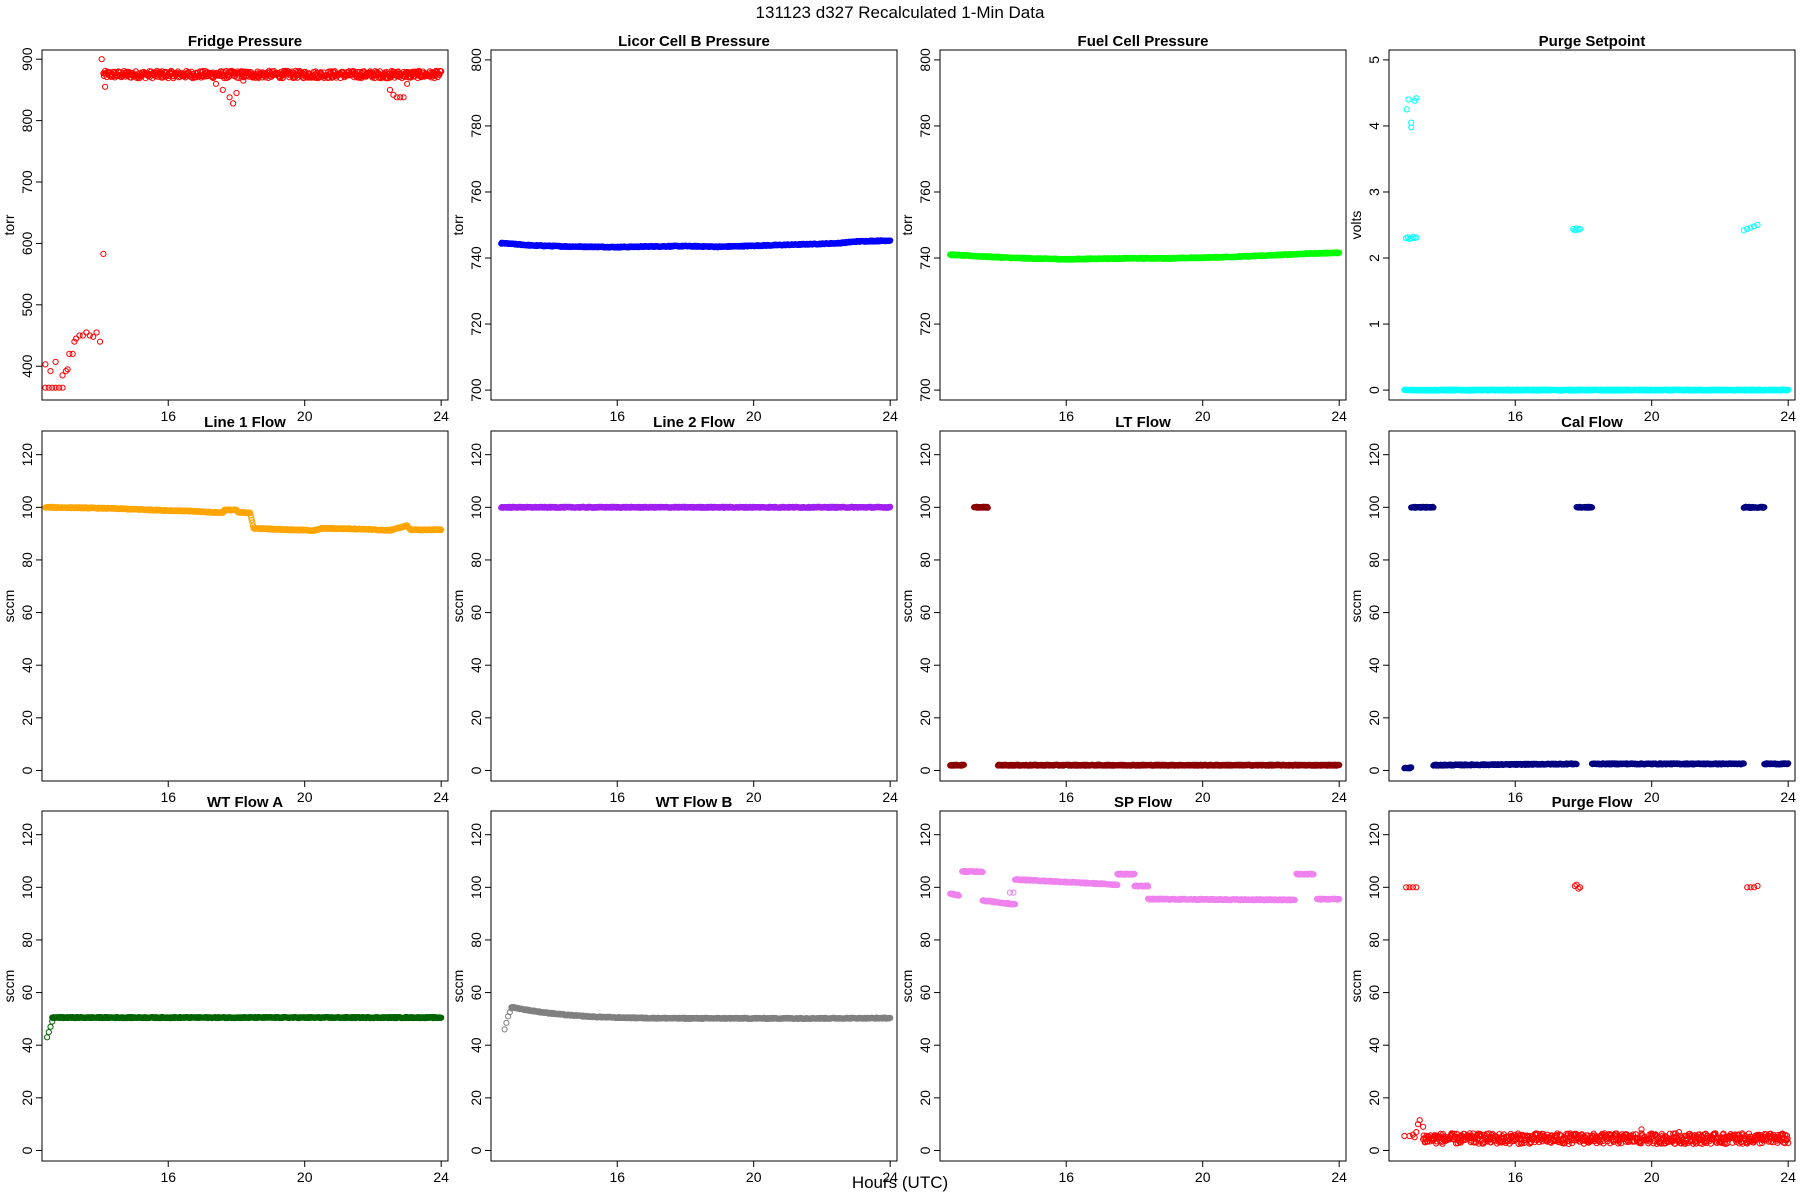 Image resolution: width=1800 pixels, height=1200 pixels. Describe the element at coordinates (476, 126) in the screenshot. I see `y-tick-label: 780` at that location.